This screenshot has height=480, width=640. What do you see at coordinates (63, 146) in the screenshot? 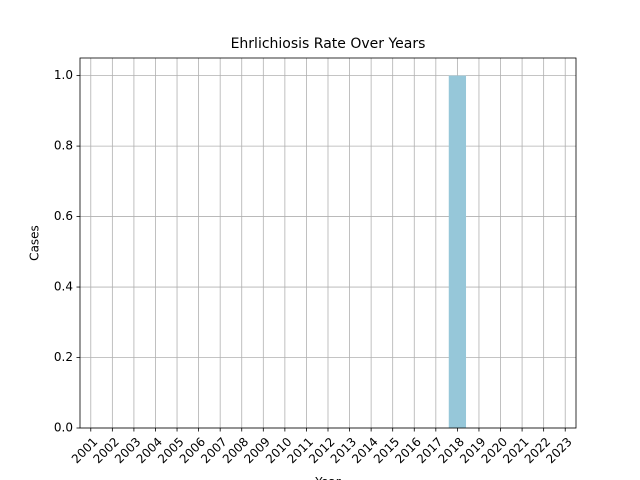
I see `y-tick-label: 0.8` at bounding box center [63, 146].